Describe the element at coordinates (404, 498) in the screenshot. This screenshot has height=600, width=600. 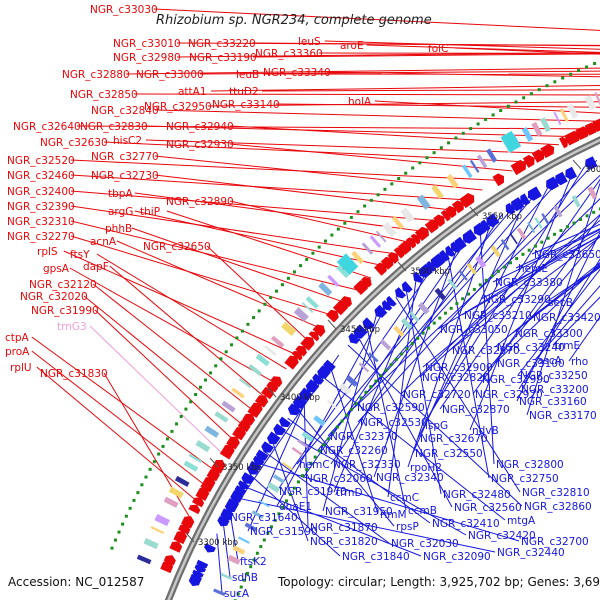
I see `right-gene-label: ccmC` at that location.